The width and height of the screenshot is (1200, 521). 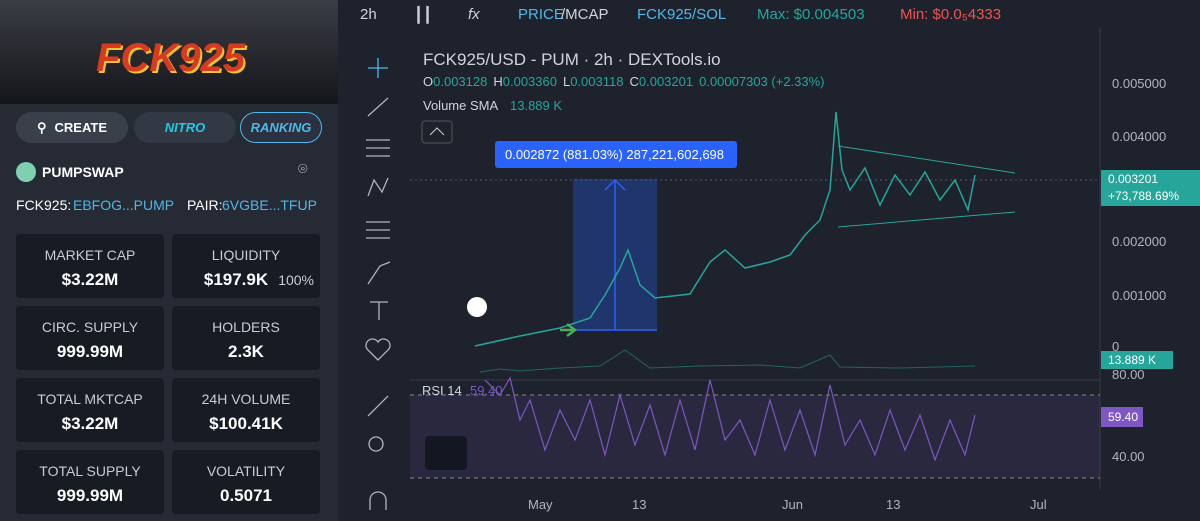 What do you see at coordinates (730, 419) in the screenshot?
I see `rsi-line` at bounding box center [730, 419].